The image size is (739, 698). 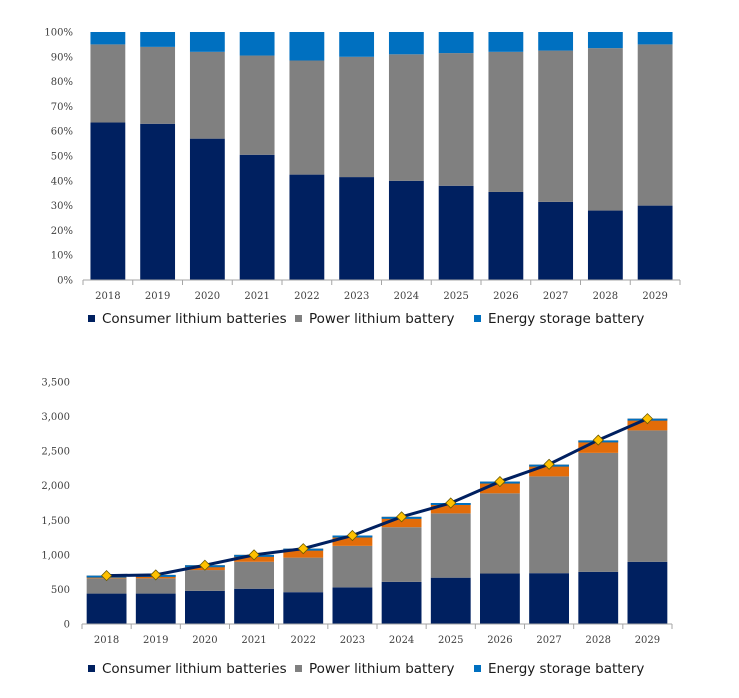 What do you see at coordinates (505, 296) in the screenshot?
I see `x-tick-label: 2026` at bounding box center [505, 296].